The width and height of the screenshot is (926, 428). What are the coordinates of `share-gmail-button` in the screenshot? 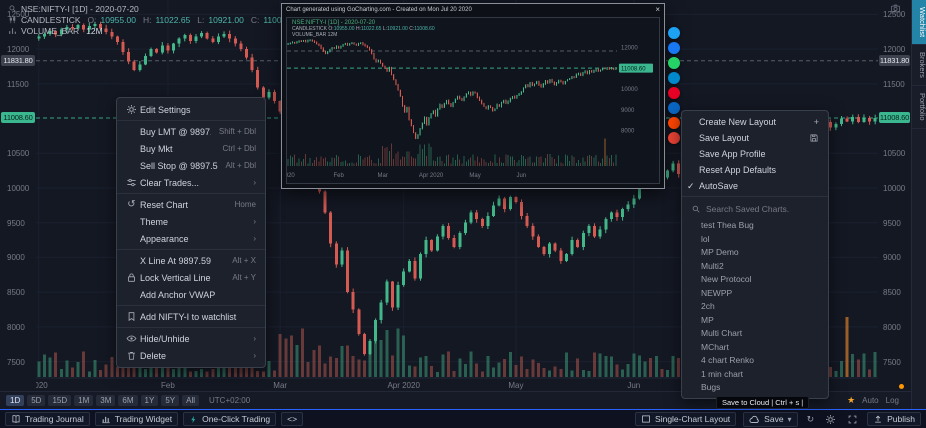 It's located at (674, 138).